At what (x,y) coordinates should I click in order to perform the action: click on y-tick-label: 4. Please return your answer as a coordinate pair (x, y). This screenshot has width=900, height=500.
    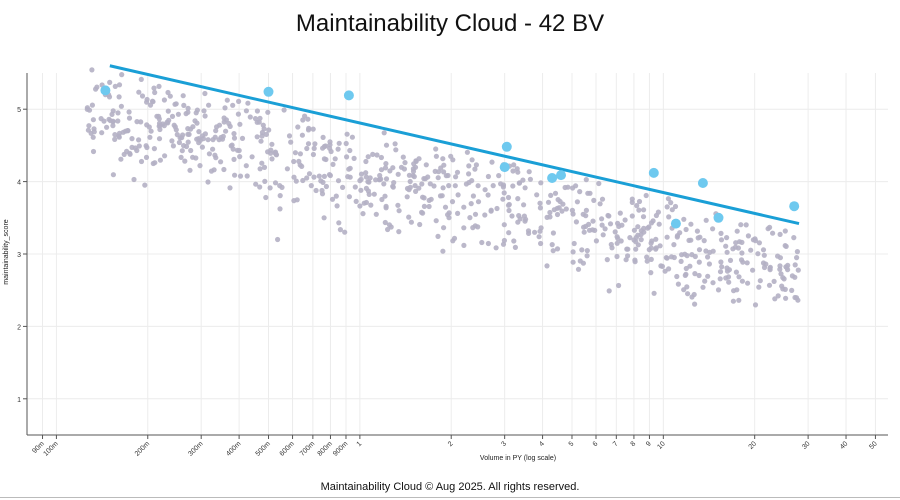
    Looking at the image, I should click on (19, 183).